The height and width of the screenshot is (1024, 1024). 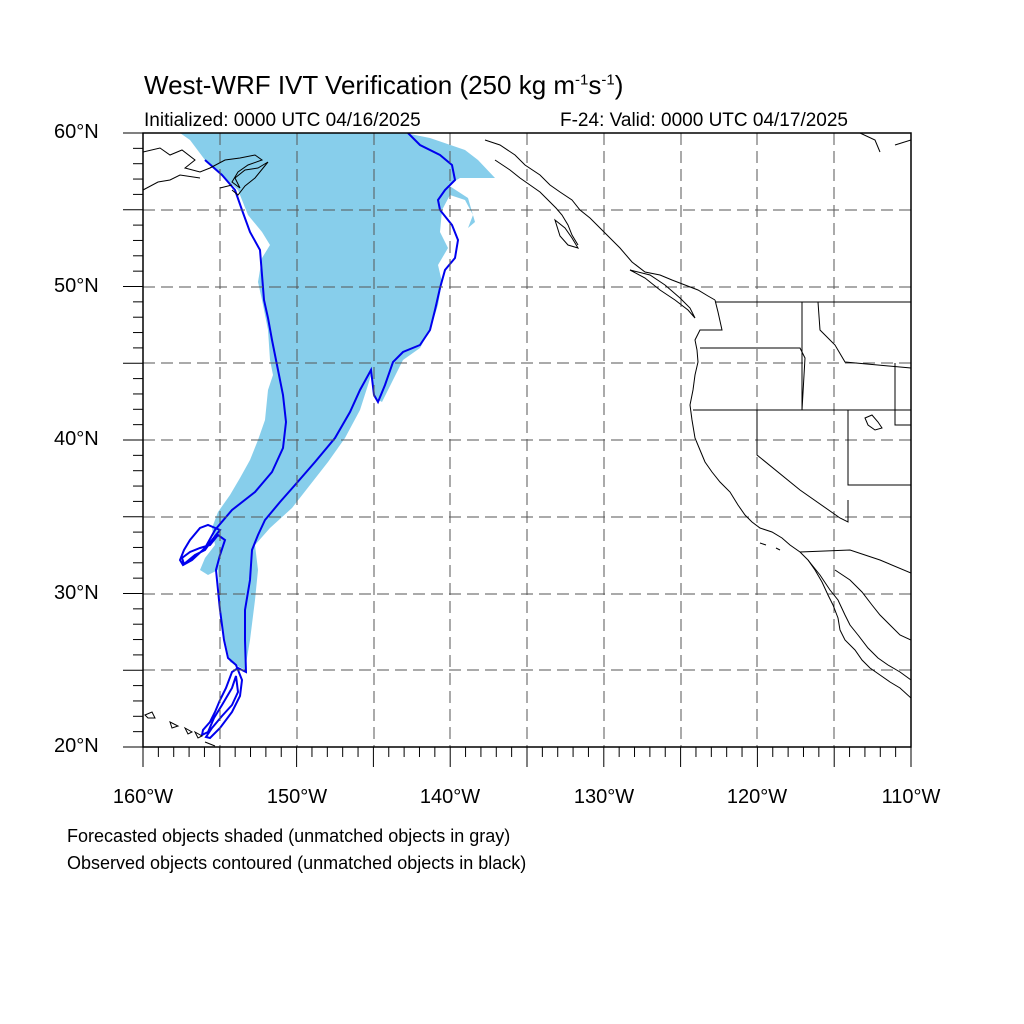 What do you see at coordinates (76, 286) in the screenshot?
I see `lat-label-50: 50°N` at bounding box center [76, 286].